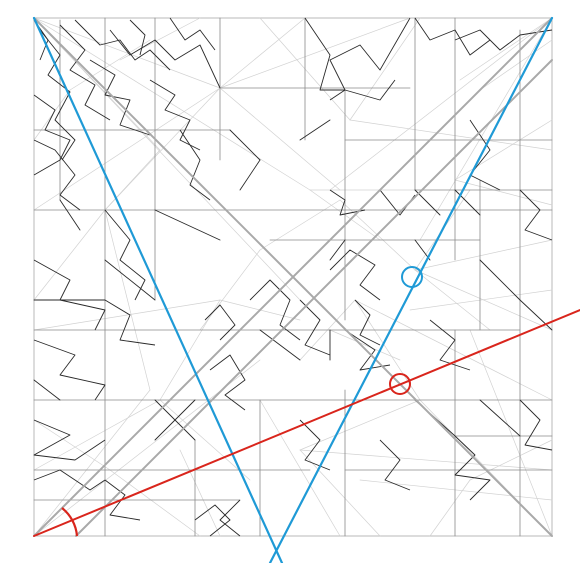  What do you see at coordinates (412, 277) in the screenshot?
I see `blue-circle-marker` at bounding box center [412, 277].